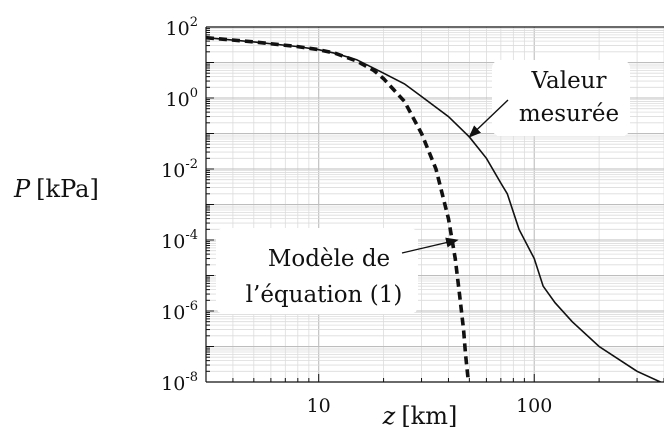  Describe the element at coordinates (488, 118) in the screenshot. I see `annotation-measured-arrow` at that location.